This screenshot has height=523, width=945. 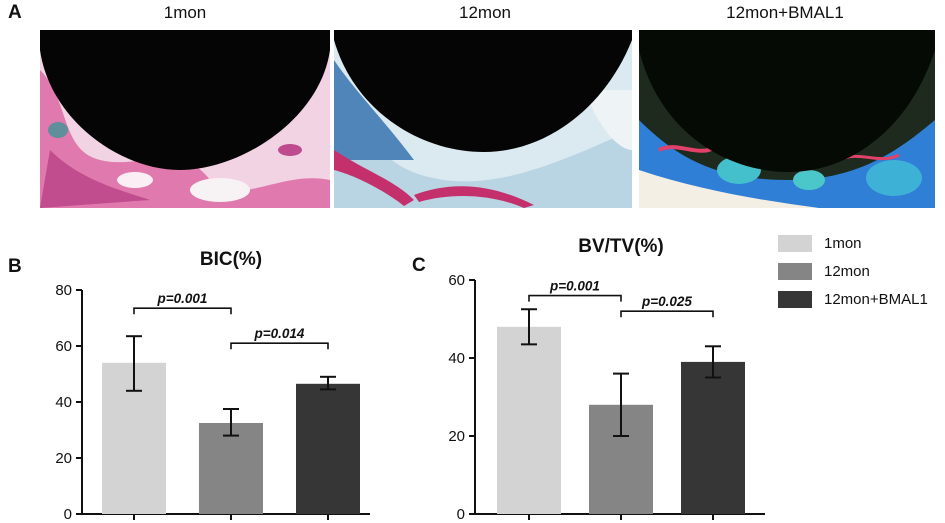 What do you see at coordinates (15, 266) in the screenshot?
I see `panel-letter: B` at bounding box center [15, 266].